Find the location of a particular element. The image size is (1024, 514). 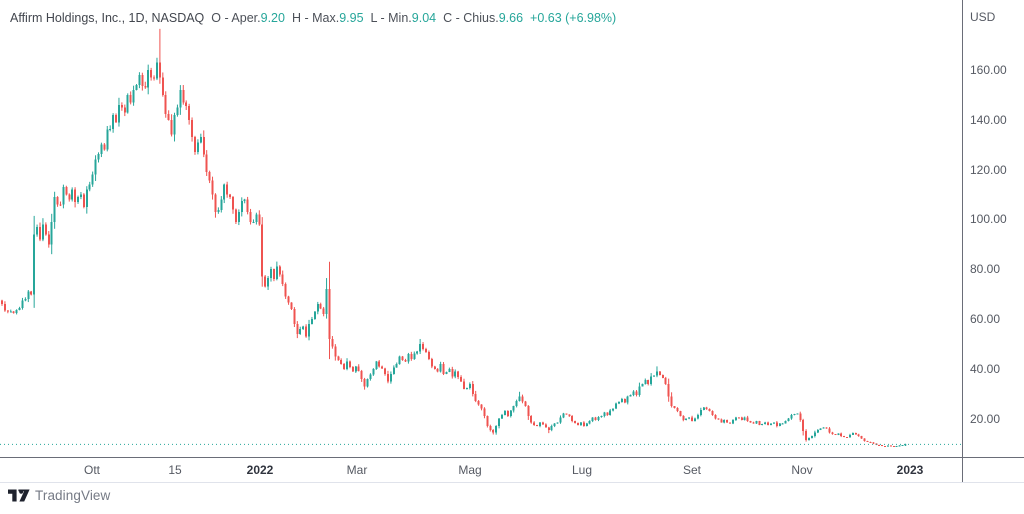

time-scale: Ott 15 2022 Mar Mag Lug Set Nov 2023 is located at coordinates (512, 470).